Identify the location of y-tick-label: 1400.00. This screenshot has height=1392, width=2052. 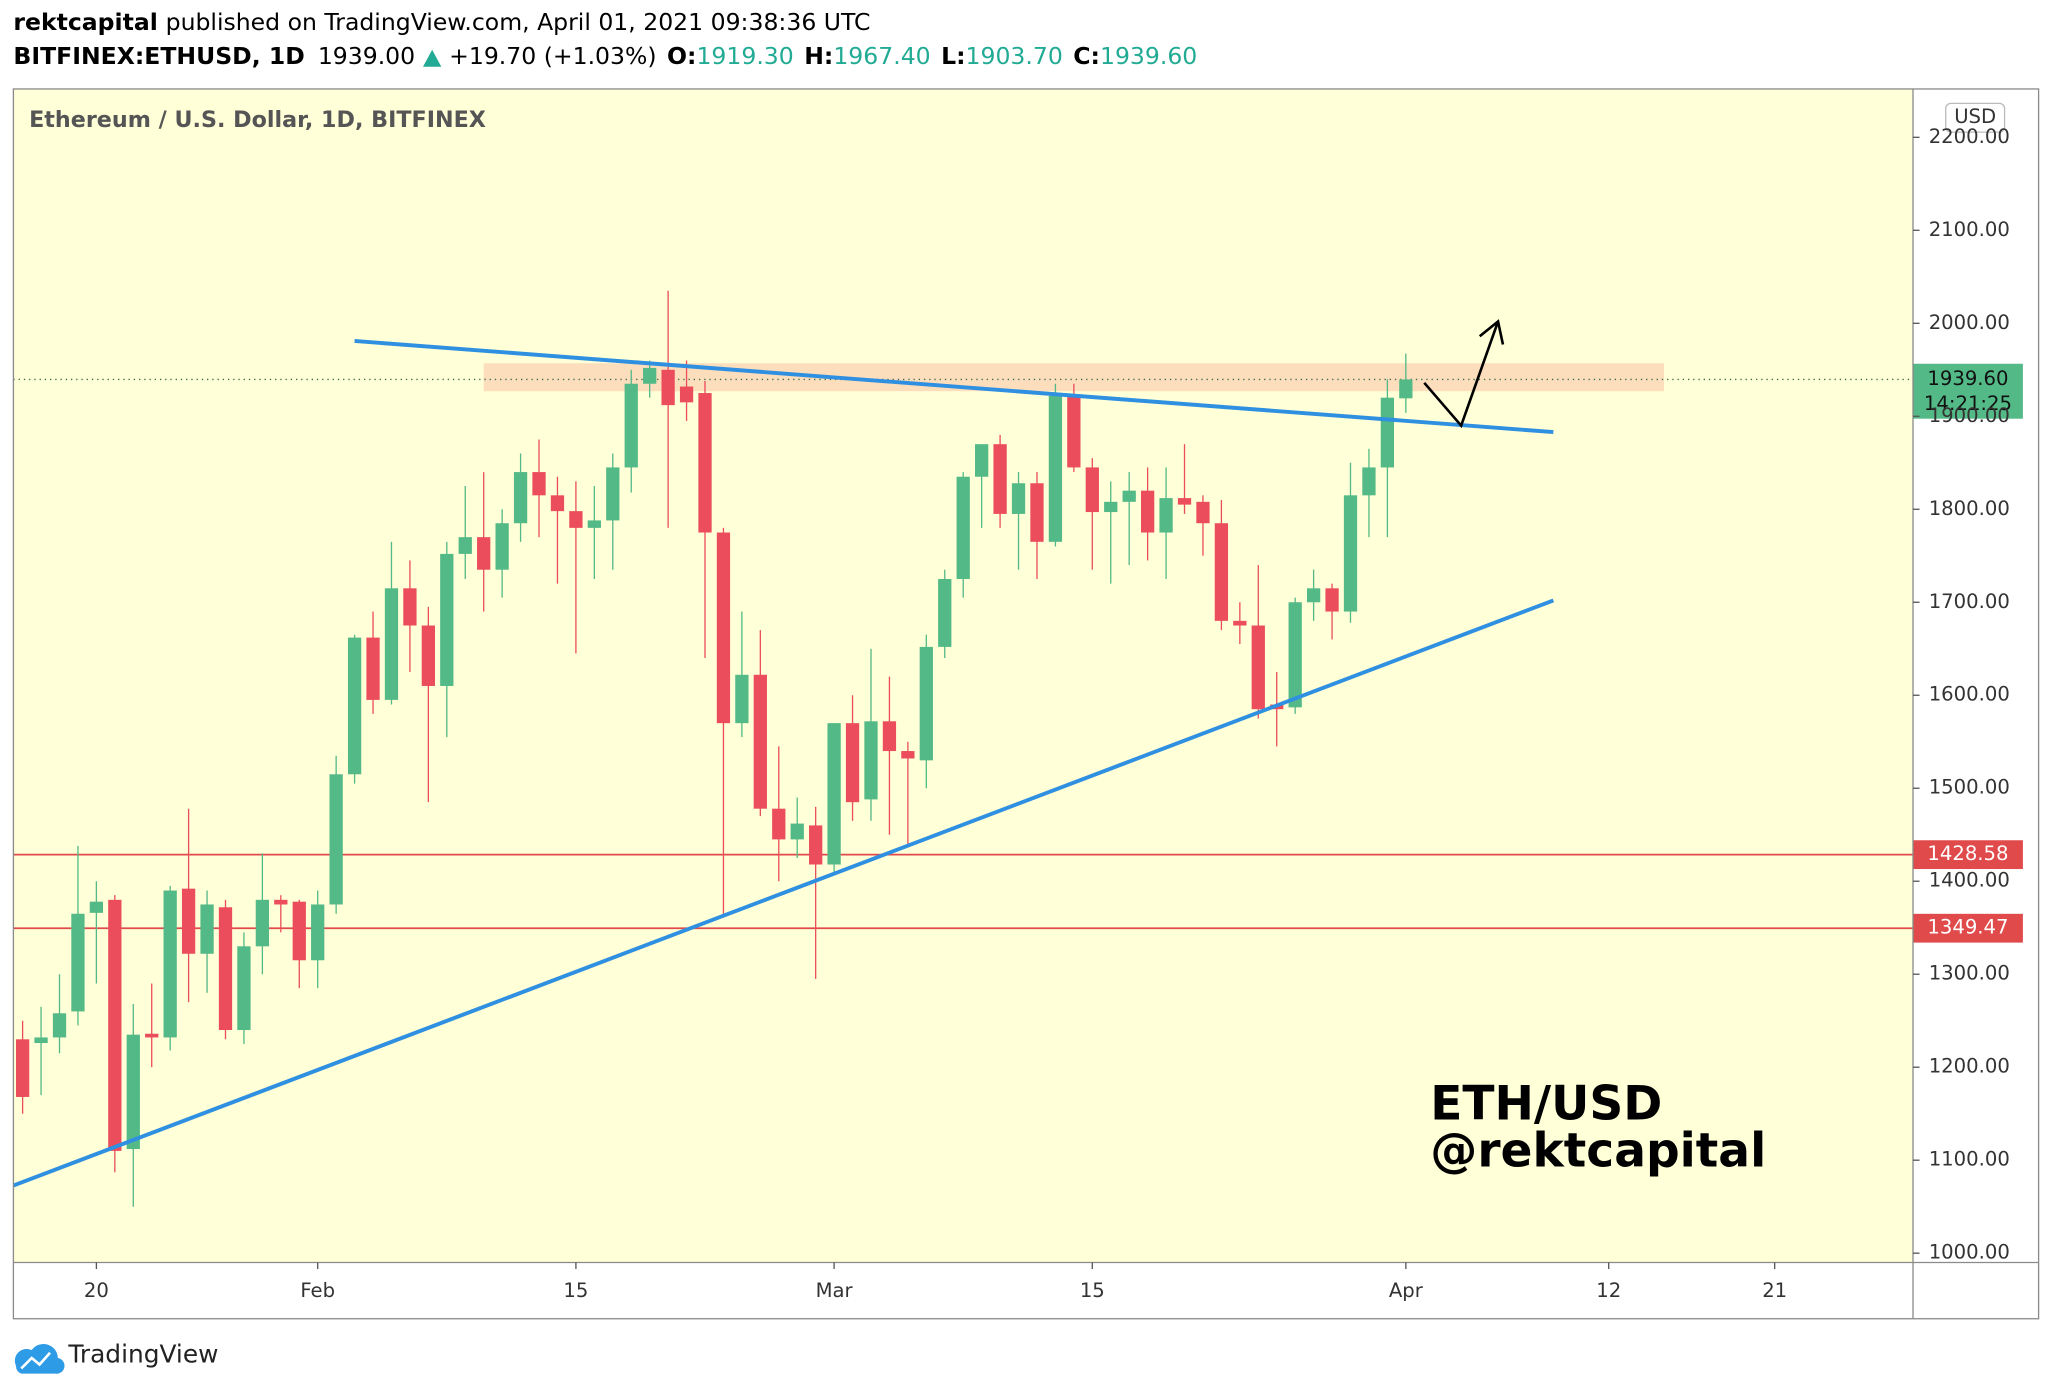
(1969, 880).